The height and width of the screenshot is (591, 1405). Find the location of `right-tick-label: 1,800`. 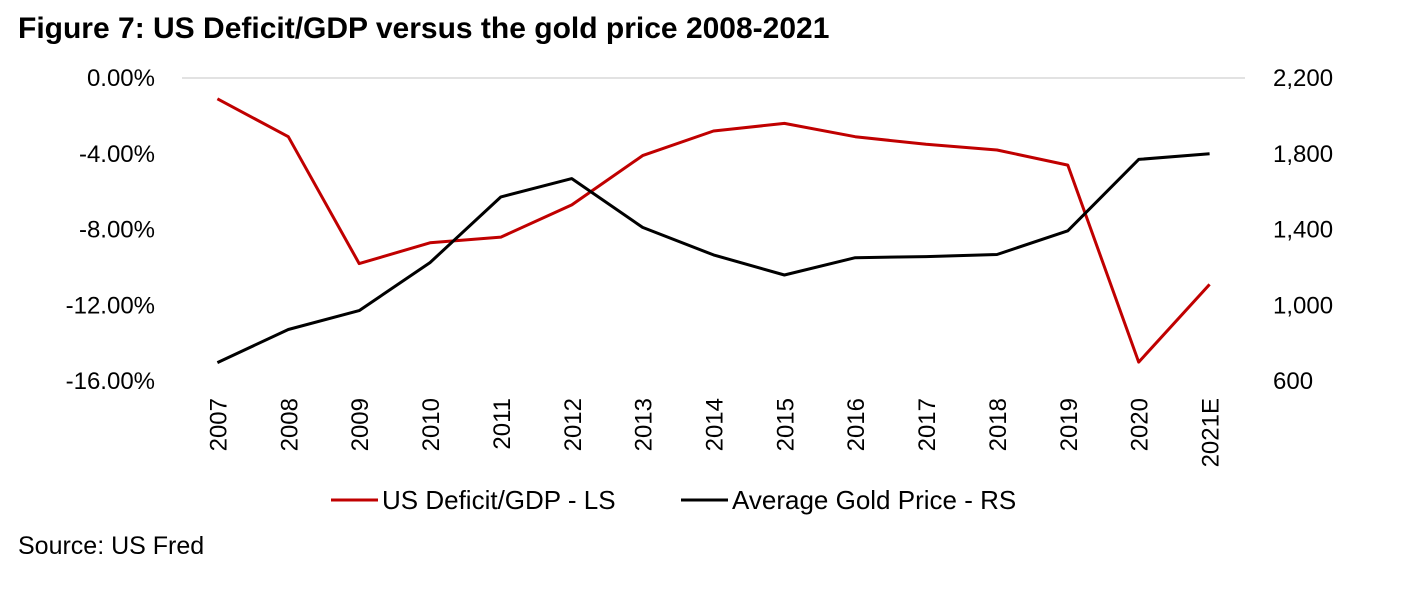

right-tick-label: 1,800 is located at coordinates (1303, 154).